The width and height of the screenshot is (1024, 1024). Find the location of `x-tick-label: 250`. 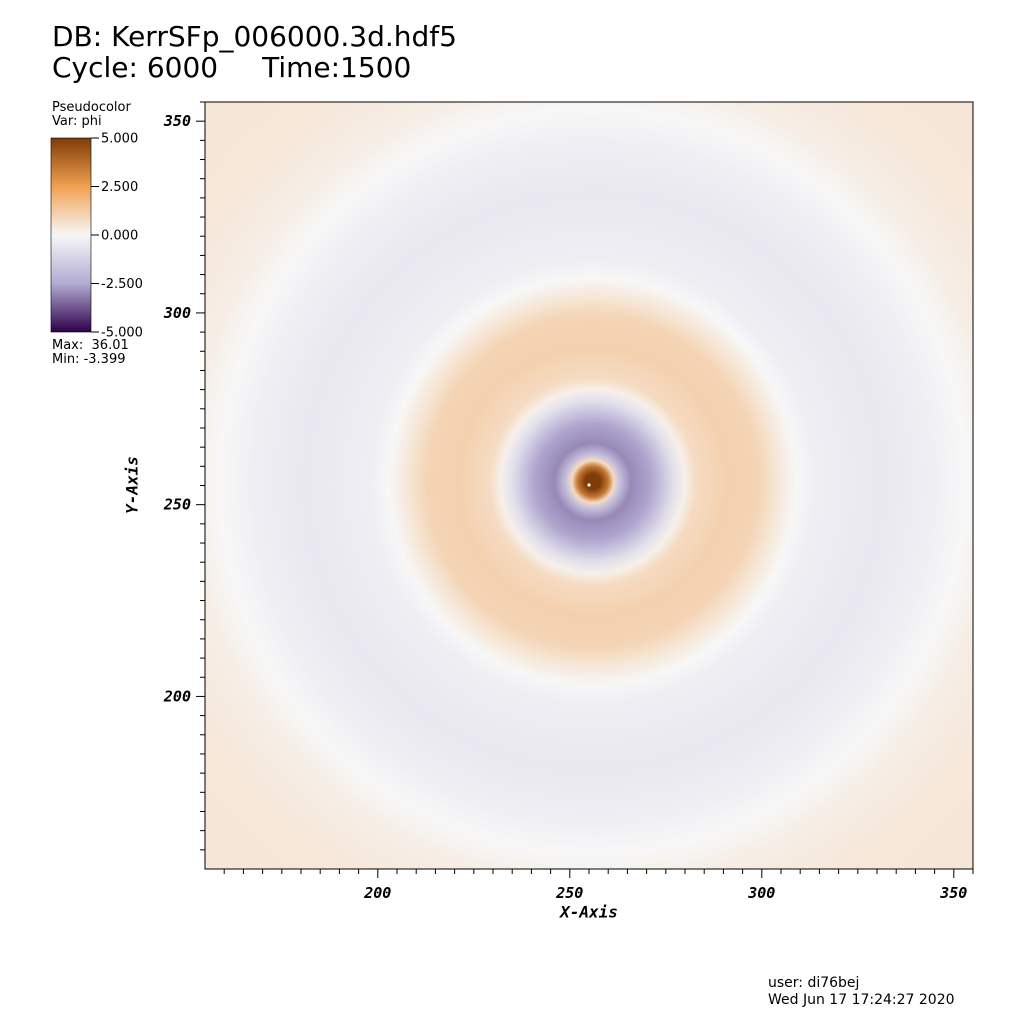

x-tick-label: 250 is located at coordinates (569, 893).